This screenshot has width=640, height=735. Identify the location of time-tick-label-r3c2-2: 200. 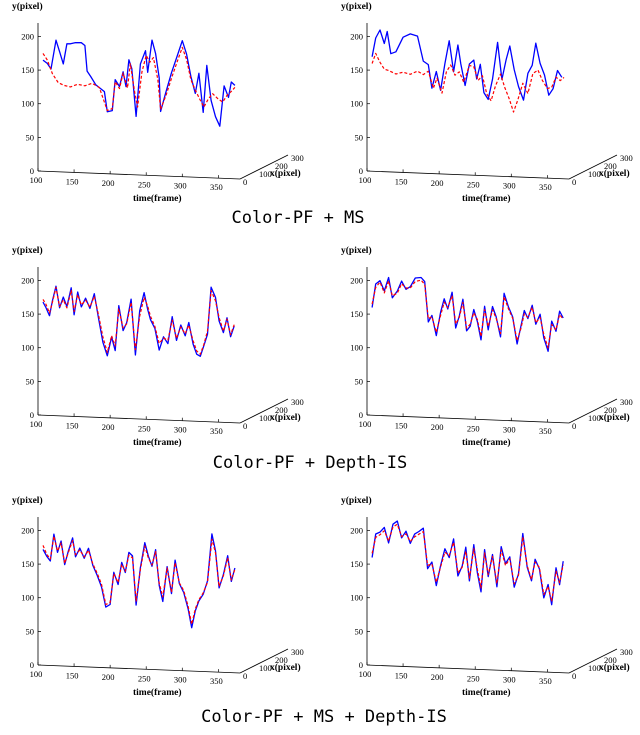
(437, 677).